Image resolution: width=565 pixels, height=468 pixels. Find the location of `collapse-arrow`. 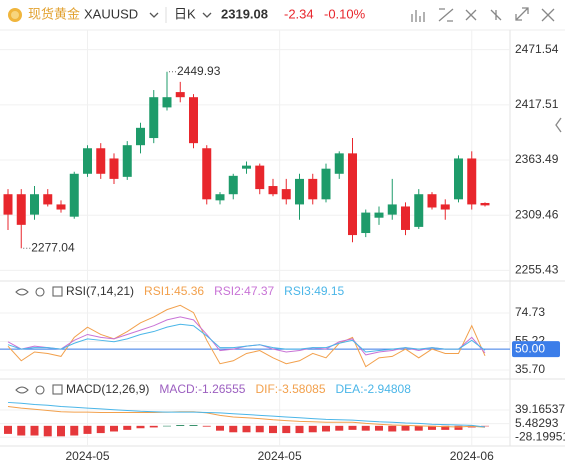

collapse-arrow is located at coordinates (558, 125).